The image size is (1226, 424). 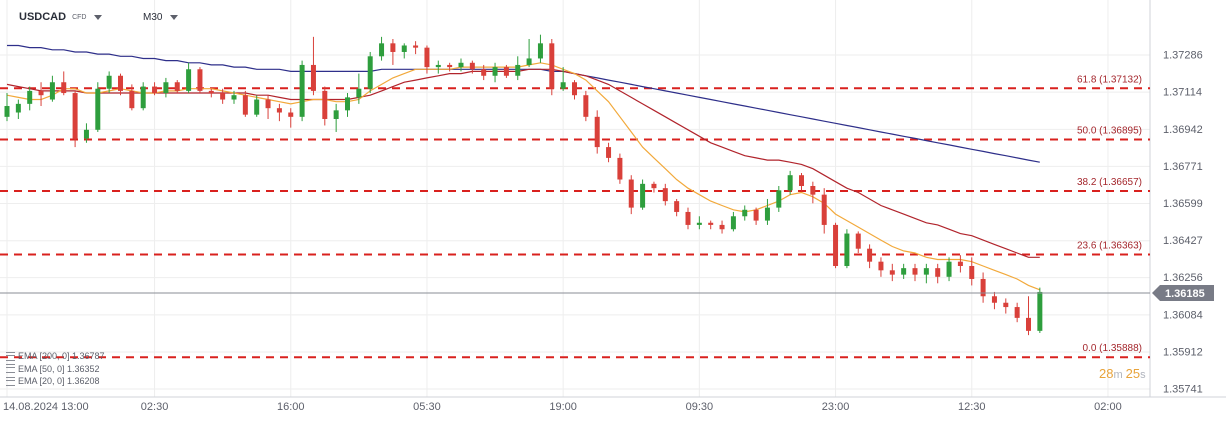 What do you see at coordinates (55, 369) in the screenshot?
I see `indicator-item: EMA [50, 0] 1.36352` at bounding box center [55, 369].